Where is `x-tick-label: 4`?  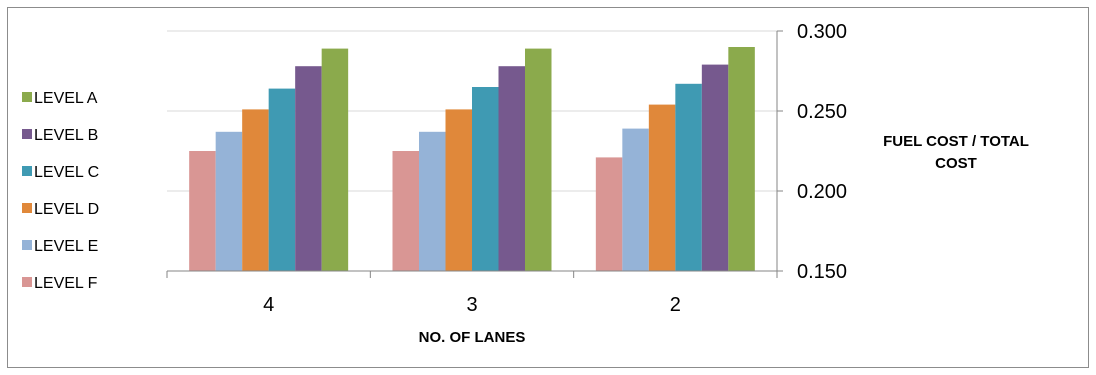
x-tick-label: 4 is located at coordinates (268, 305).